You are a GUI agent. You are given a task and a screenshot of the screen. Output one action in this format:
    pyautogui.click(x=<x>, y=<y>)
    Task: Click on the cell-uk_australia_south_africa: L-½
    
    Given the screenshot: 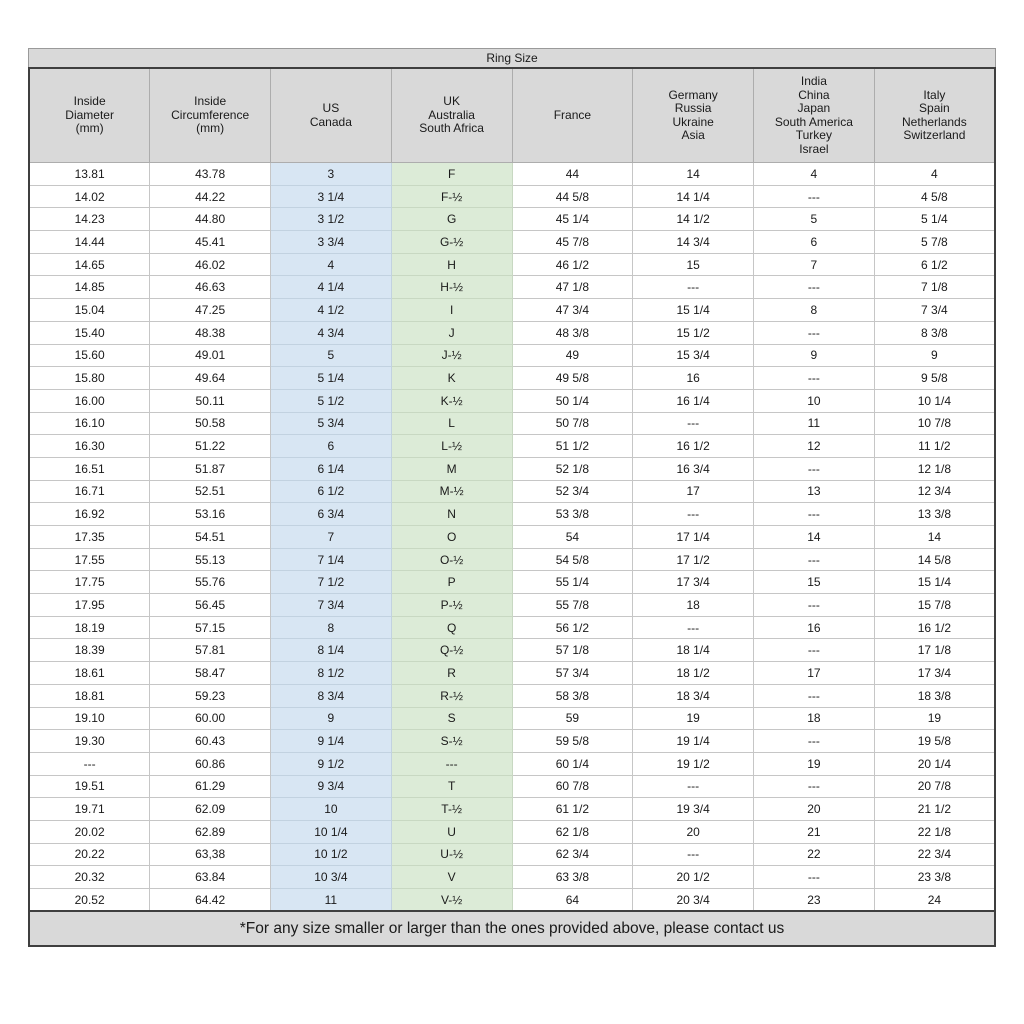 What is the action you would take?
    pyautogui.click(x=451, y=446)
    